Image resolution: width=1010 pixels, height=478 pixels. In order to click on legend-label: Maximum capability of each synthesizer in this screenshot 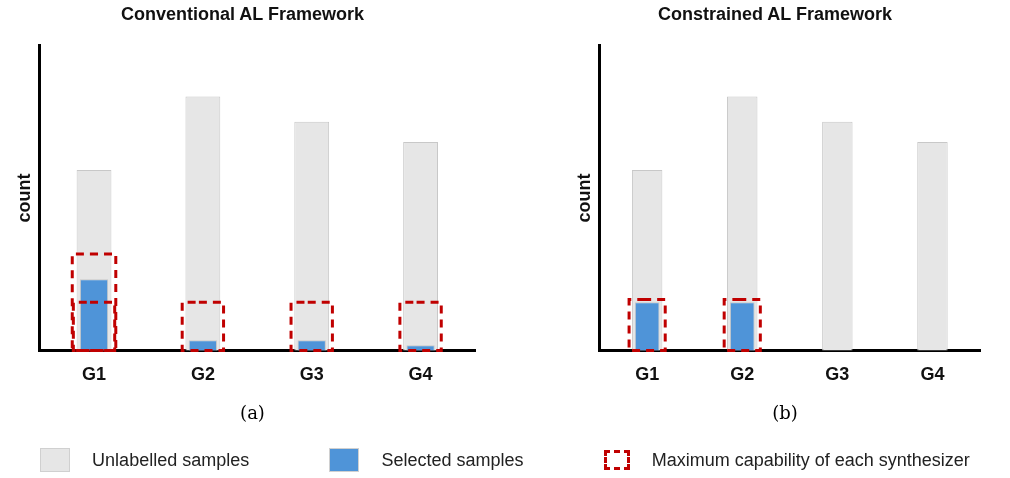, I will do `click(810, 460)`.